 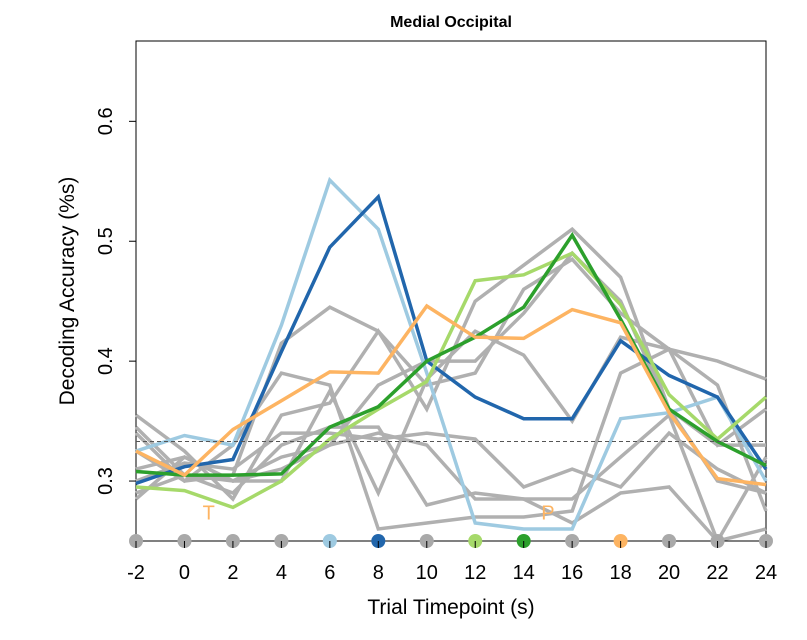 I want to click on y-tick-label-3: 0.5, so click(x=106, y=241).